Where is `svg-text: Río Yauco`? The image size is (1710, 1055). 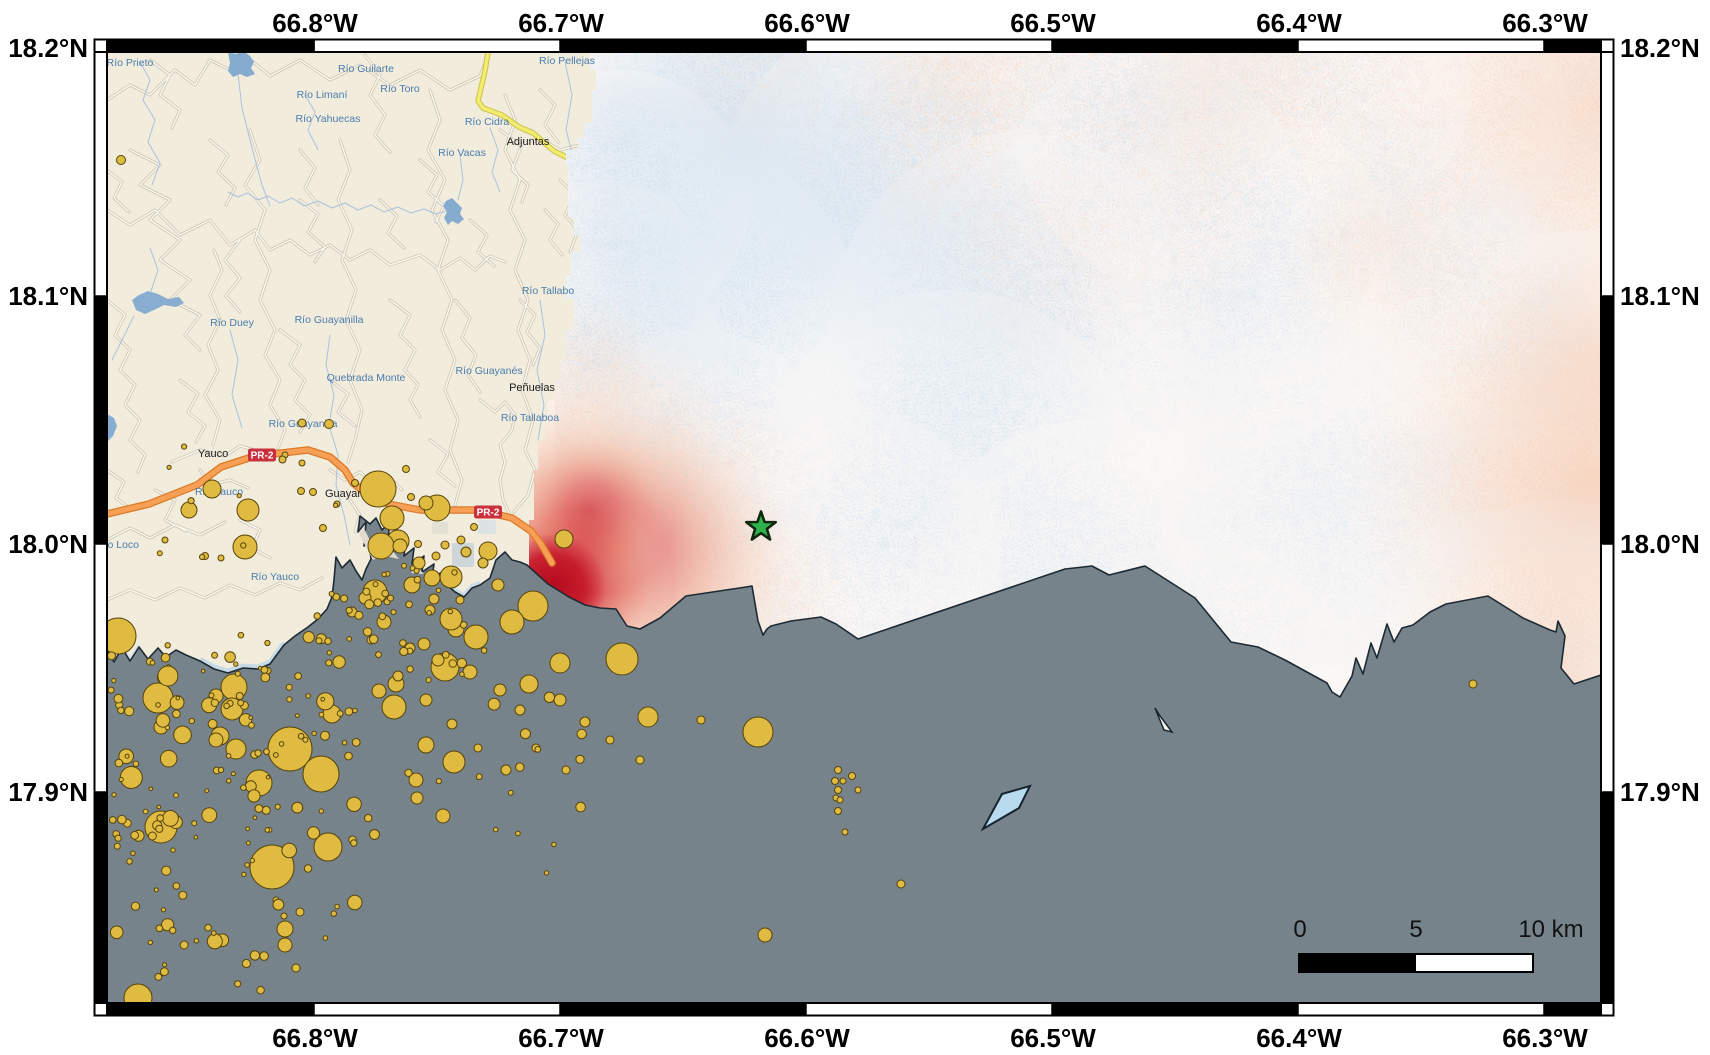 svg-text: Río Yauco is located at coordinates (275, 577).